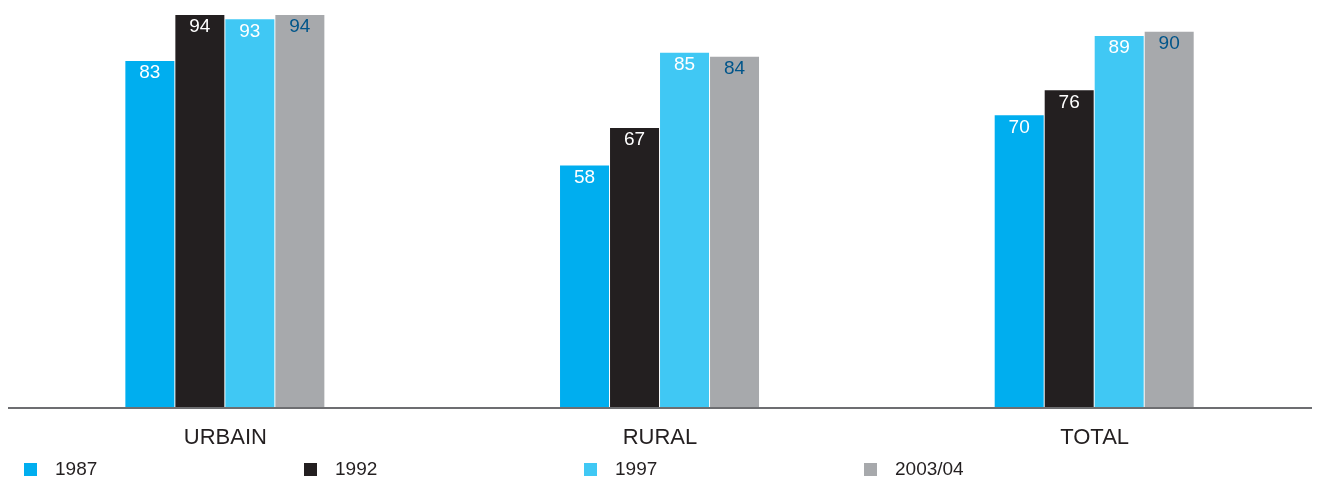 Image resolution: width=1330 pixels, height=502 pixels. I want to click on data-label: 83, so click(150, 72).